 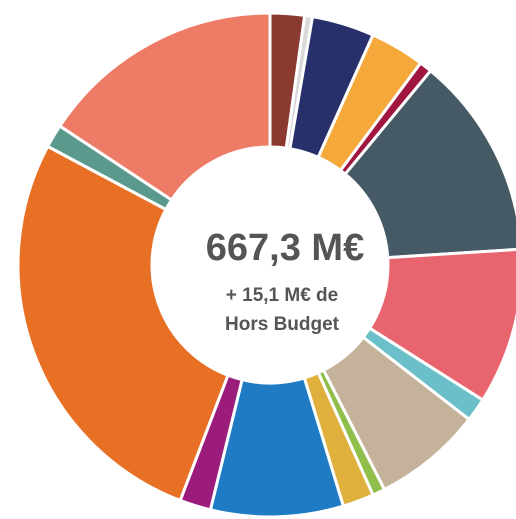 I want to click on center-subtitle: Hors Budget, so click(x=282, y=324).